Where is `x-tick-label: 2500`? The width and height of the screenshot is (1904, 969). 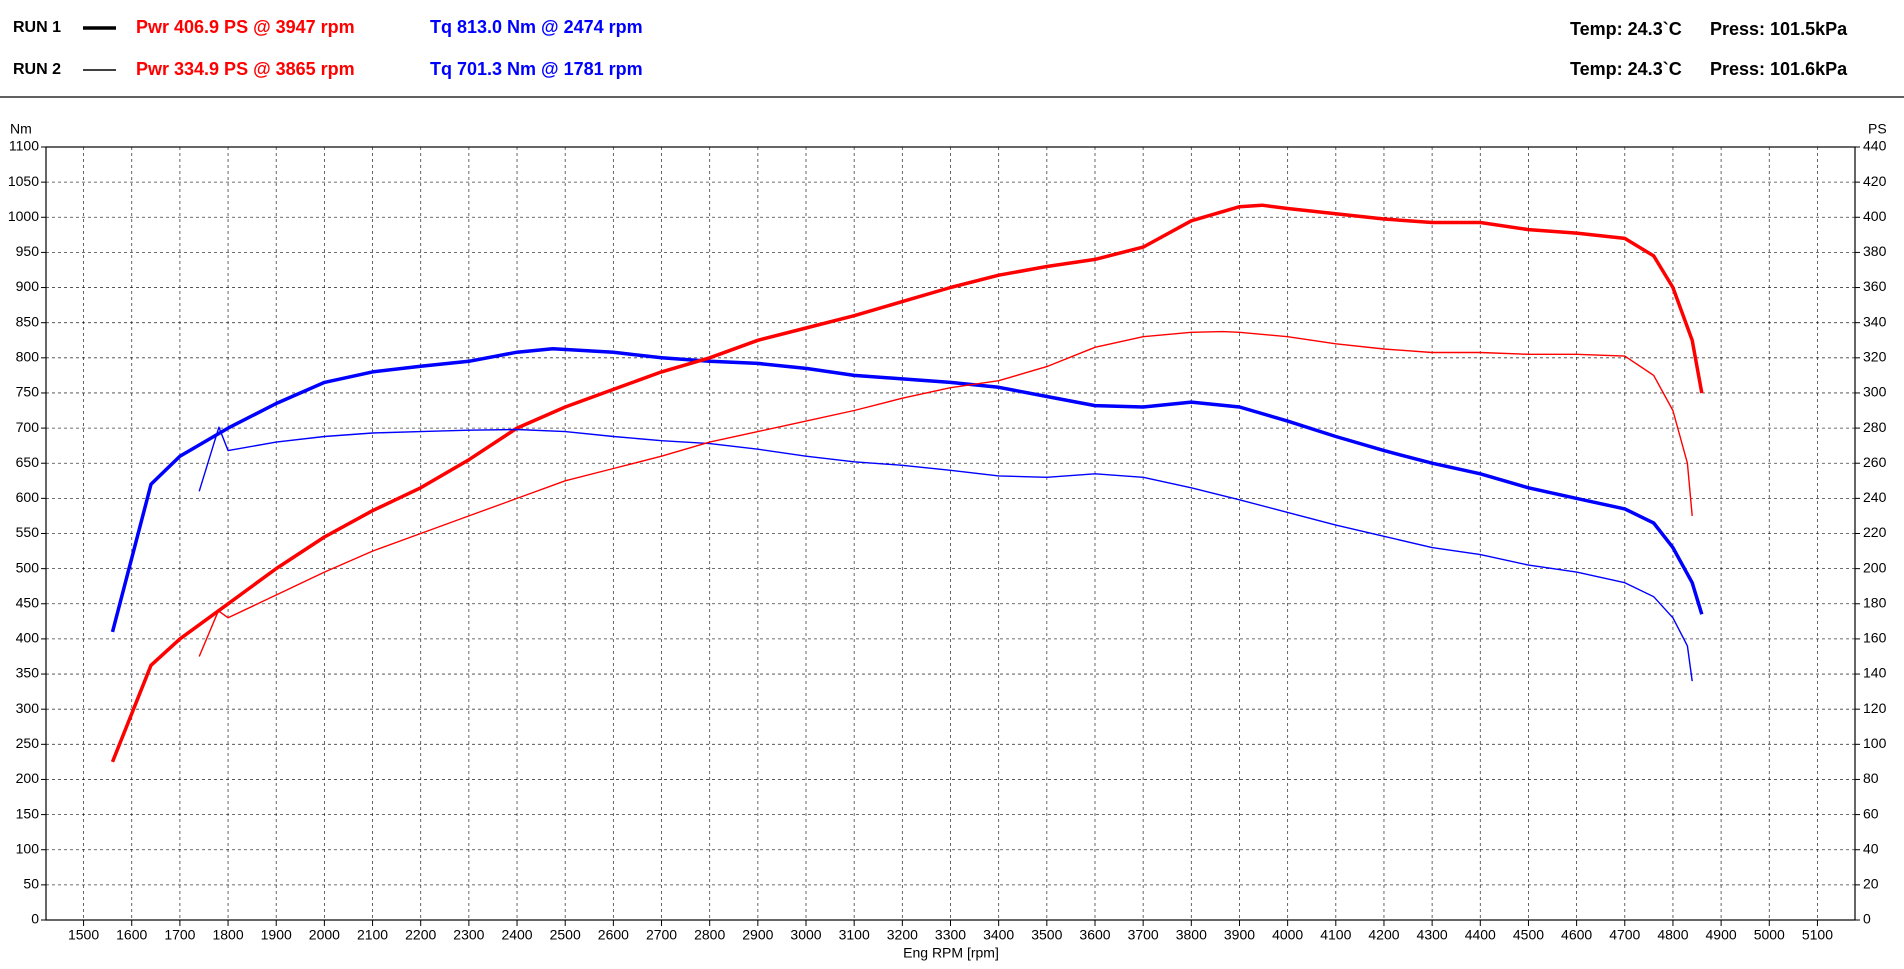 x-tick-label: 2500 is located at coordinates (565, 935).